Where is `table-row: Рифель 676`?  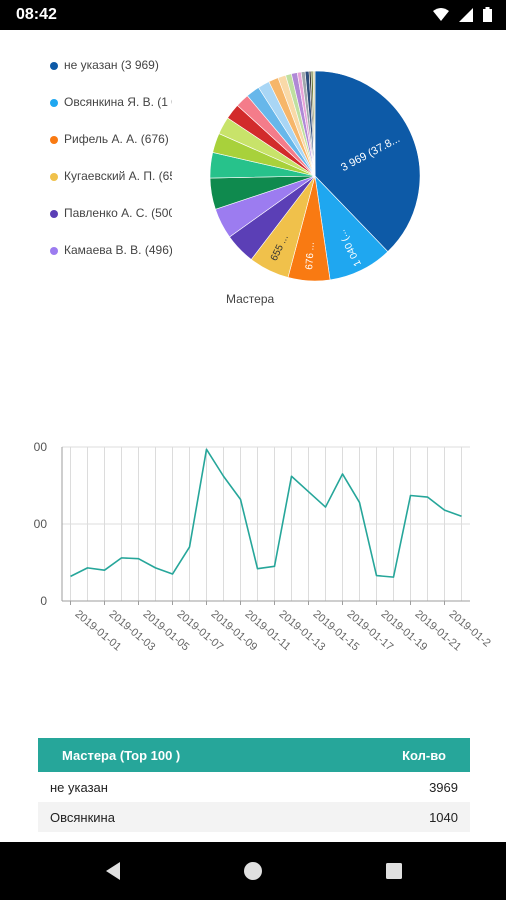
table-row: Рифель 676 is located at coordinates (254, 837).